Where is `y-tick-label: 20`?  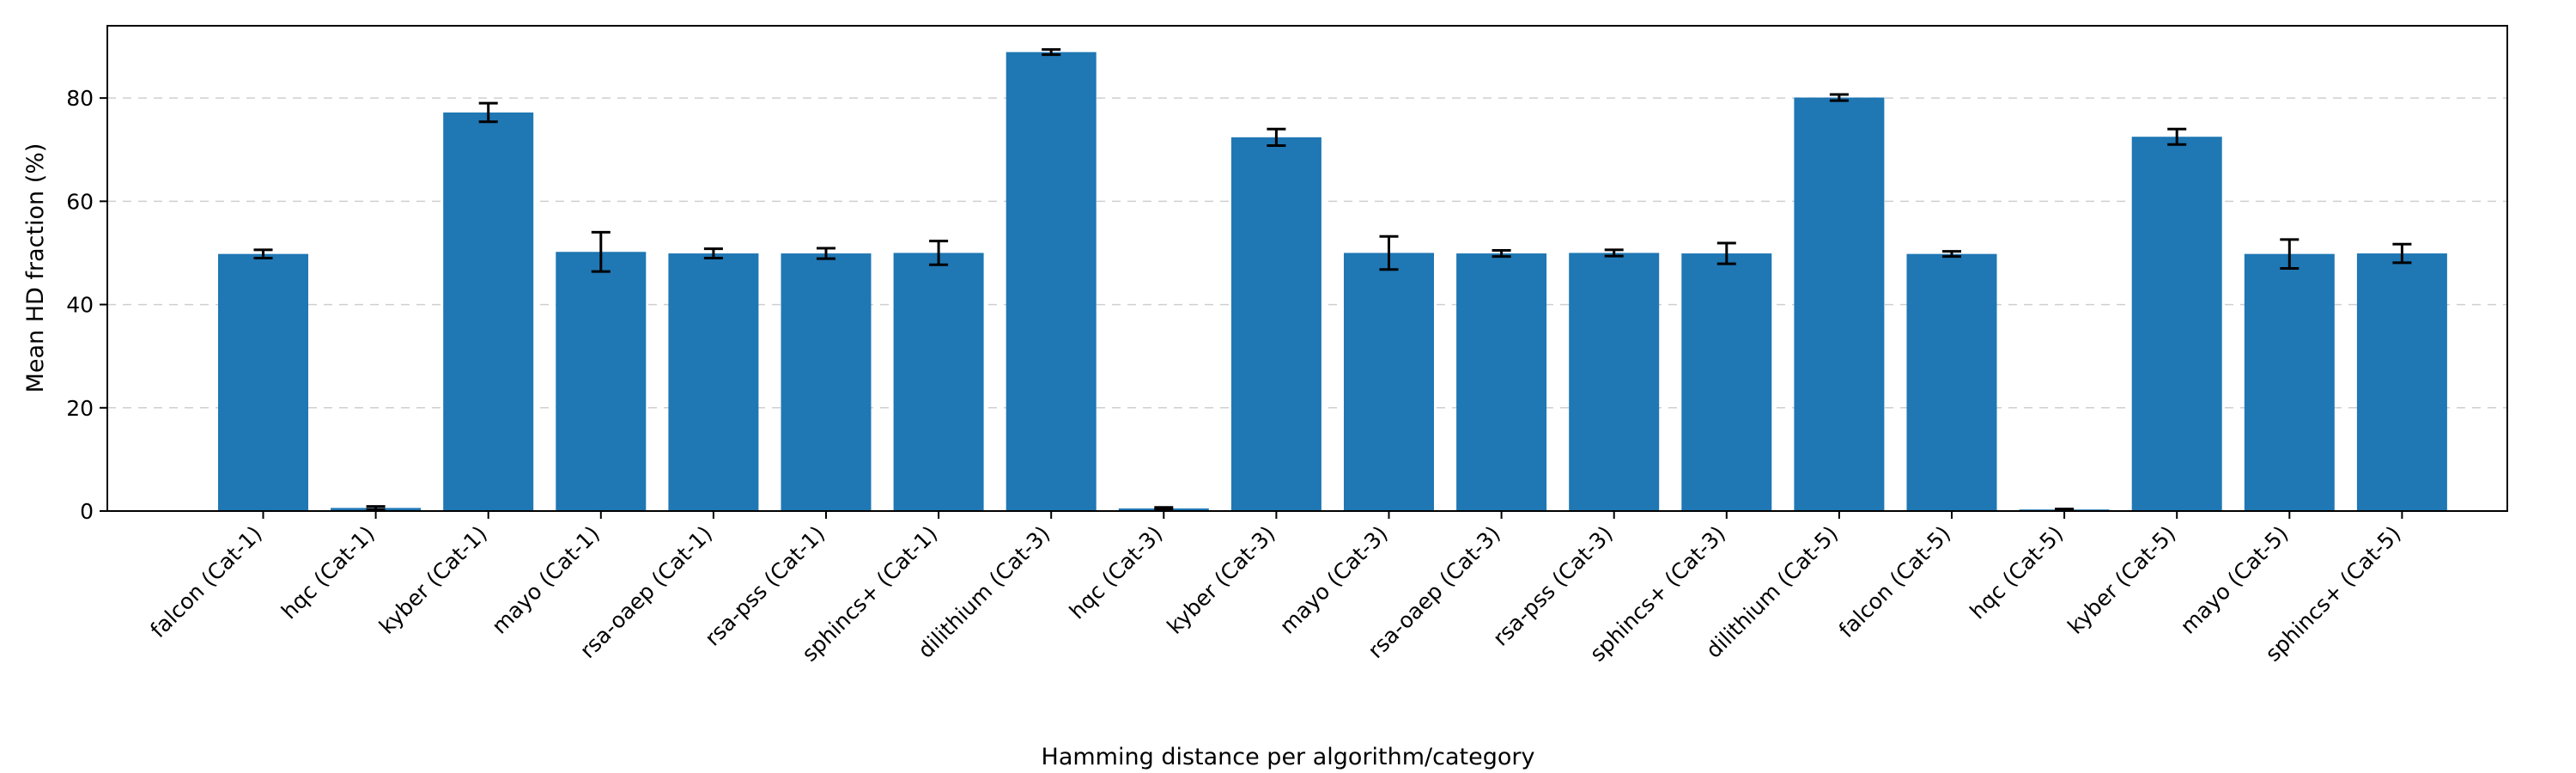
y-tick-label: 20 is located at coordinates (80, 408).